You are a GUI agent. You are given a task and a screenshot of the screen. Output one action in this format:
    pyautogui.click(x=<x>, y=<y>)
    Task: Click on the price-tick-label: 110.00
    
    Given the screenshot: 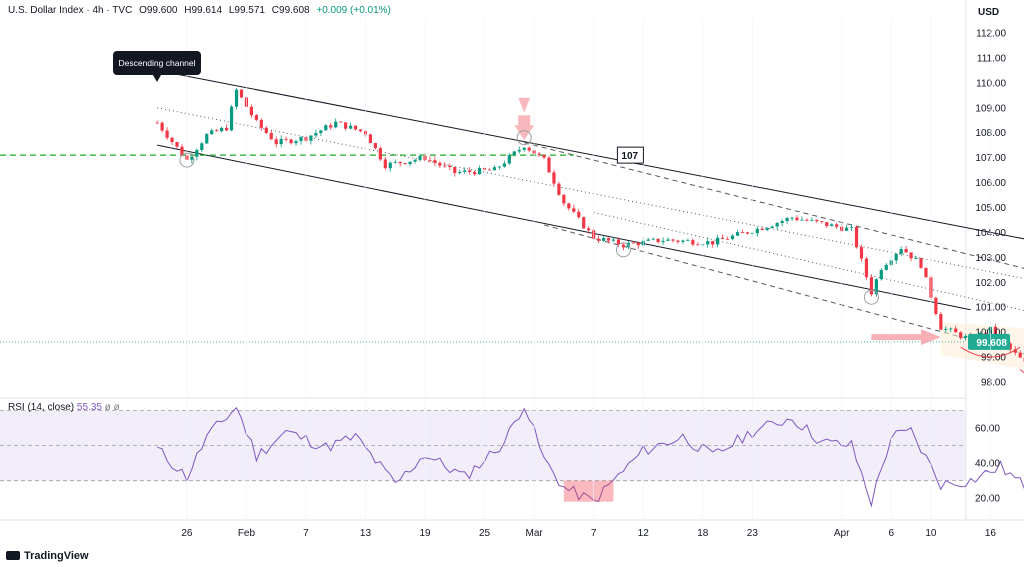 What is the action you would take?
    pyautogui.click(x=991, y=83)
    